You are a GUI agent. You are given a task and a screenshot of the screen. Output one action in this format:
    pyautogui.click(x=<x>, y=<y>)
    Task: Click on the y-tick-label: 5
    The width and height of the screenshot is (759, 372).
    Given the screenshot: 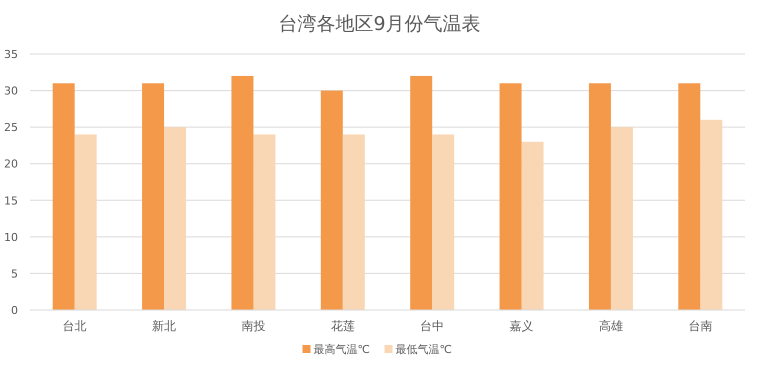 What is the action you would take?
    pyautogui.click(x=14, y=273)
    